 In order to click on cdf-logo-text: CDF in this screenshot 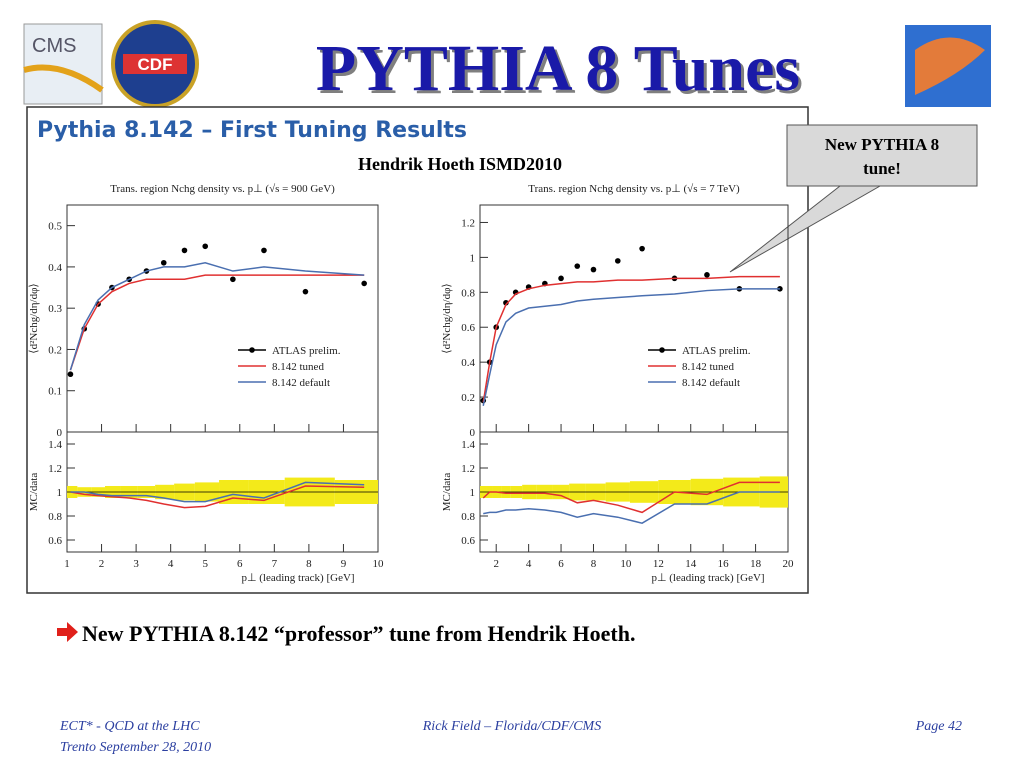, I will do `click(155, 64)`.